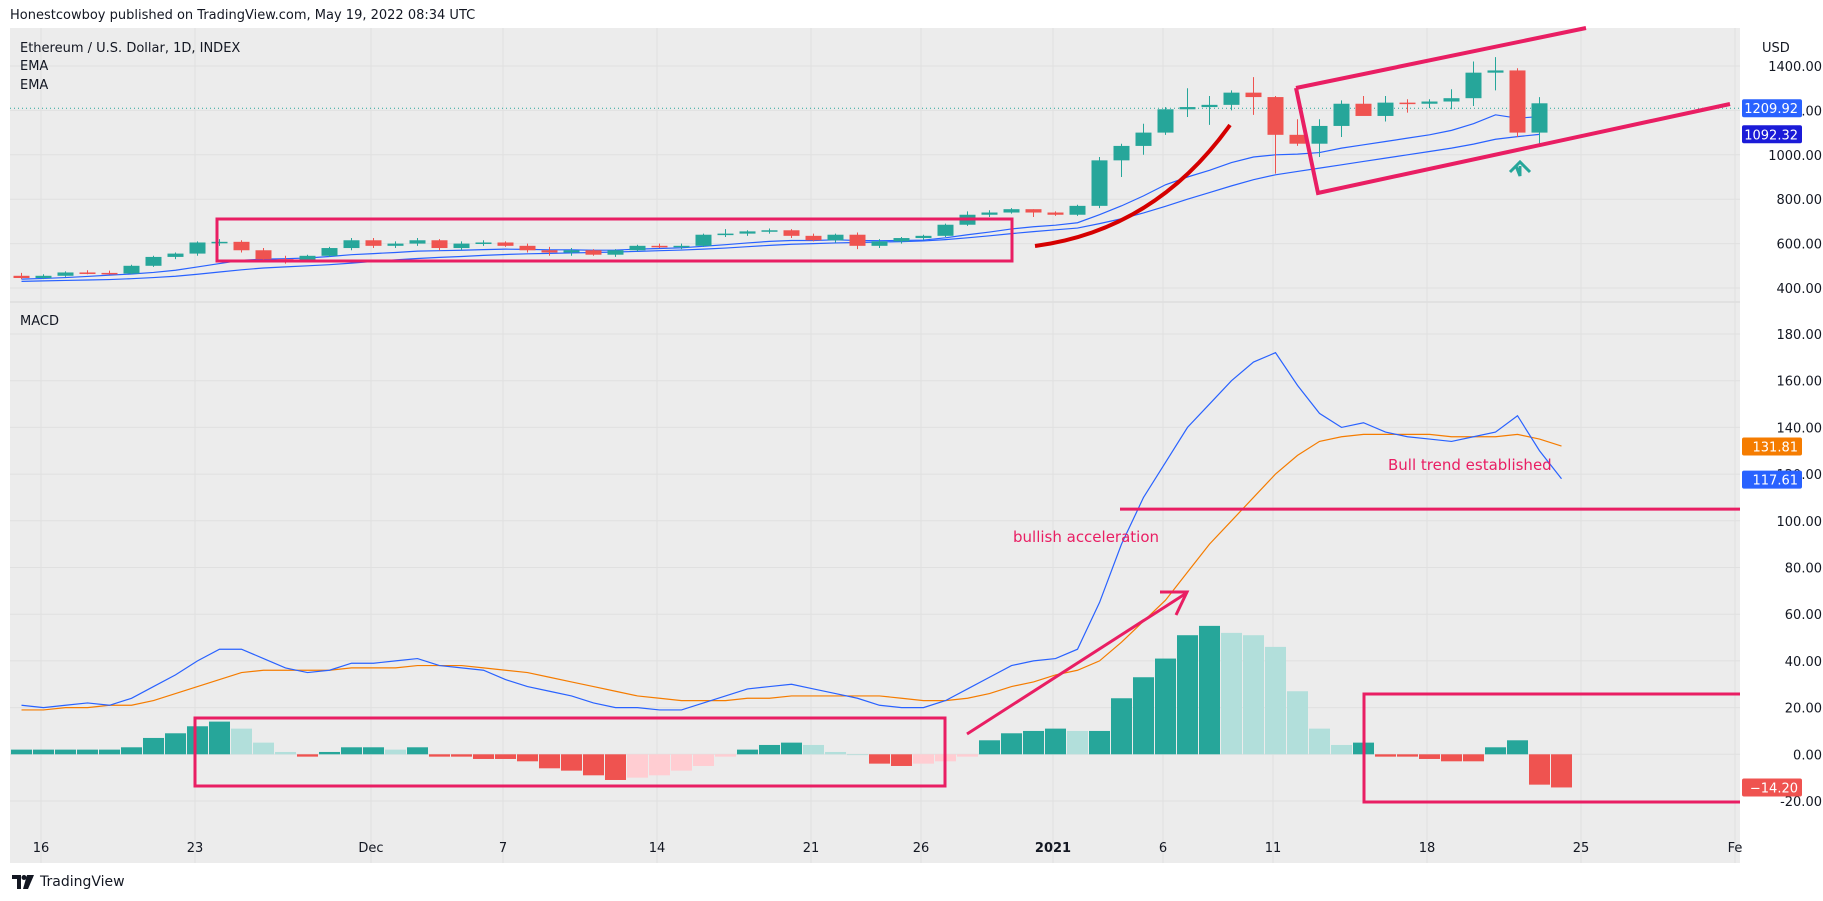 This screenshot has width=1823, height=901. I want to click on time-axis-tick-label: 16, so click(41, 848).